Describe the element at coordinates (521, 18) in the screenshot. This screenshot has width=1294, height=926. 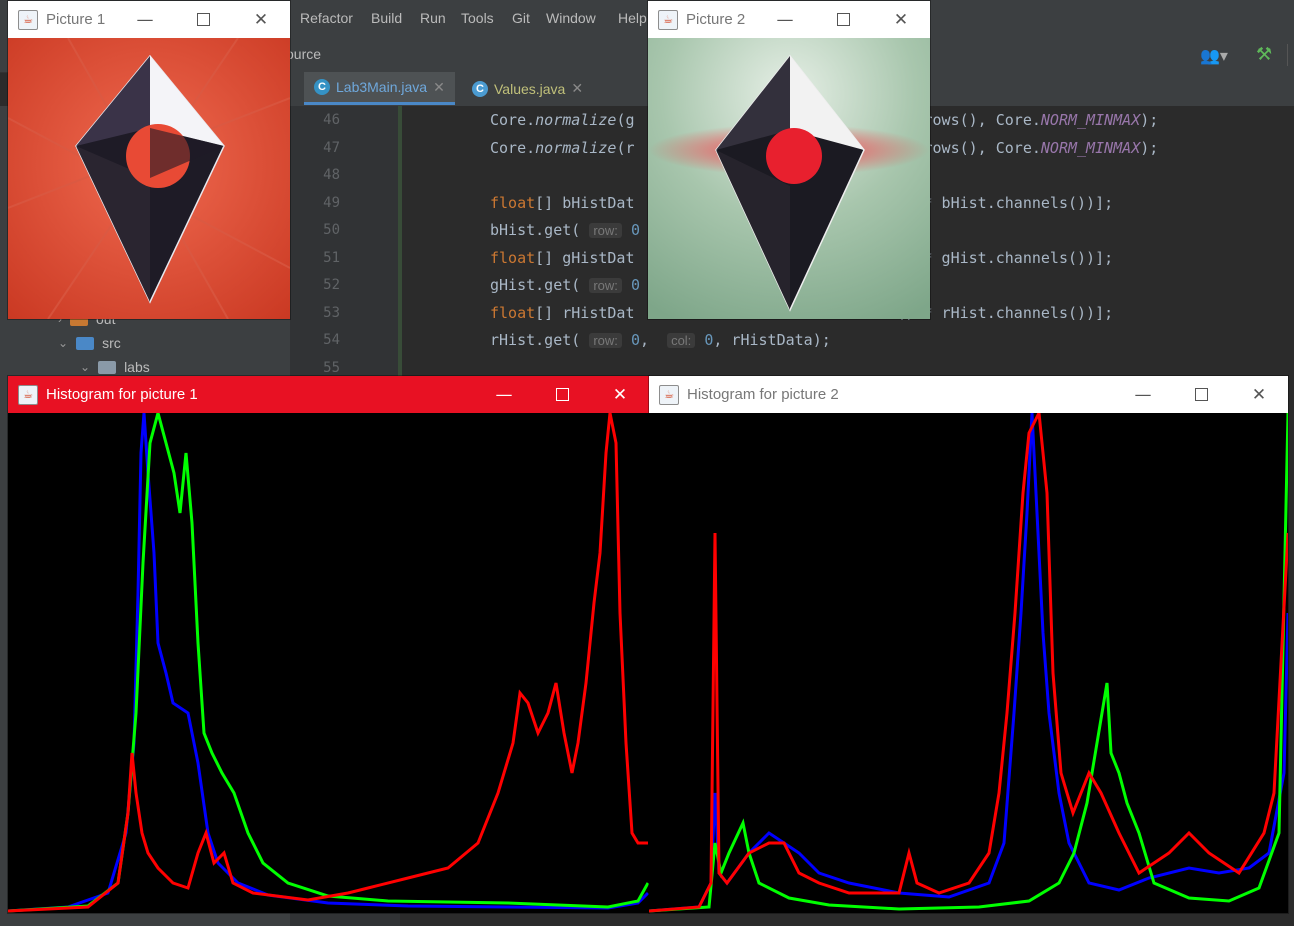
I see `menu-git: Git` at that location.